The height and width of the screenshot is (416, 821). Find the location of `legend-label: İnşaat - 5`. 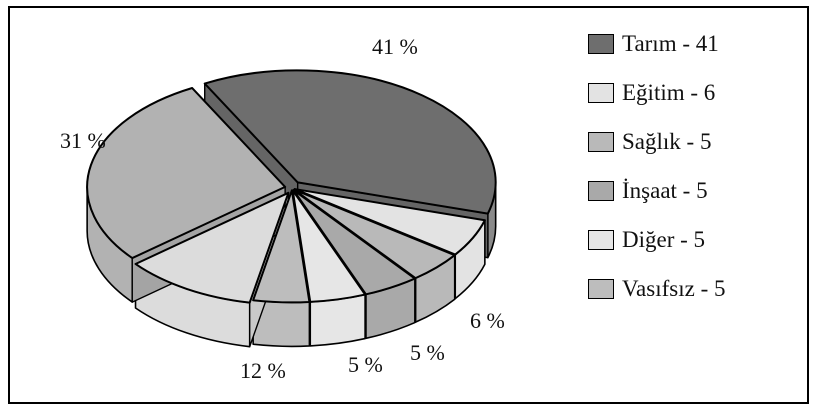

legend-label: İnşaat - 5 is located at coordinates (665, 190).